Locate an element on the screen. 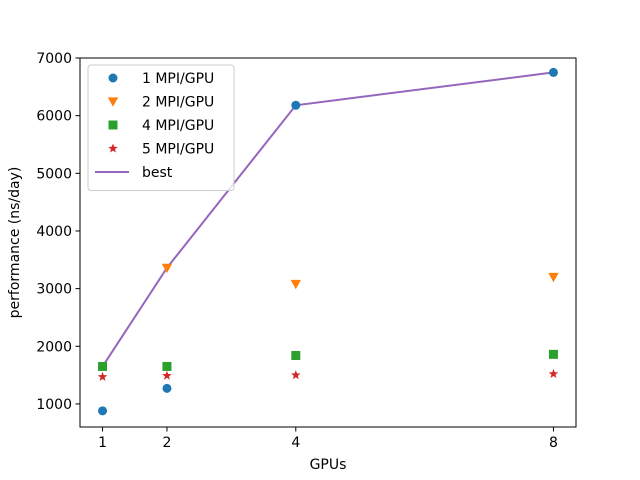 The height and width of the screenshot is (480, 640). x-tick-label: 1 is located at coordinates (102, 443).